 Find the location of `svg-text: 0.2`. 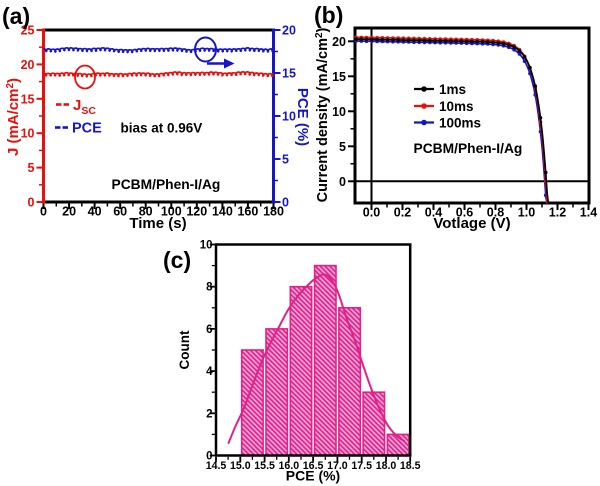

svg-text: 0.2 is located at coordinates (402, 213).